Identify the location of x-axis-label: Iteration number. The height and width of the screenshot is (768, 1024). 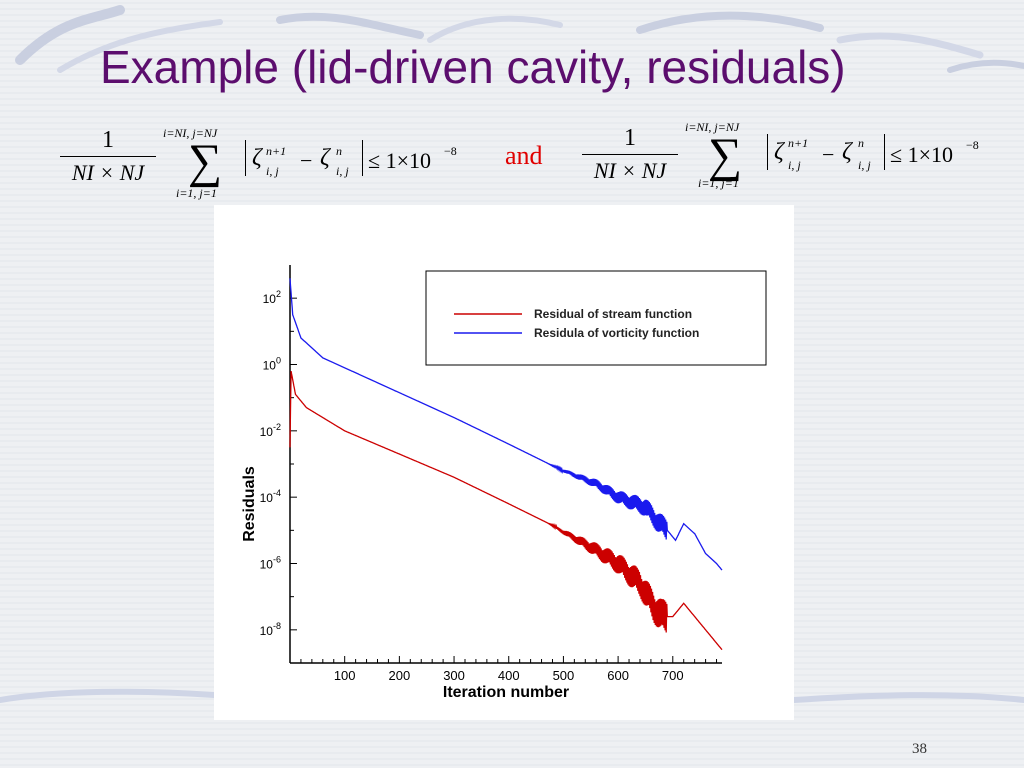
(506, 692).